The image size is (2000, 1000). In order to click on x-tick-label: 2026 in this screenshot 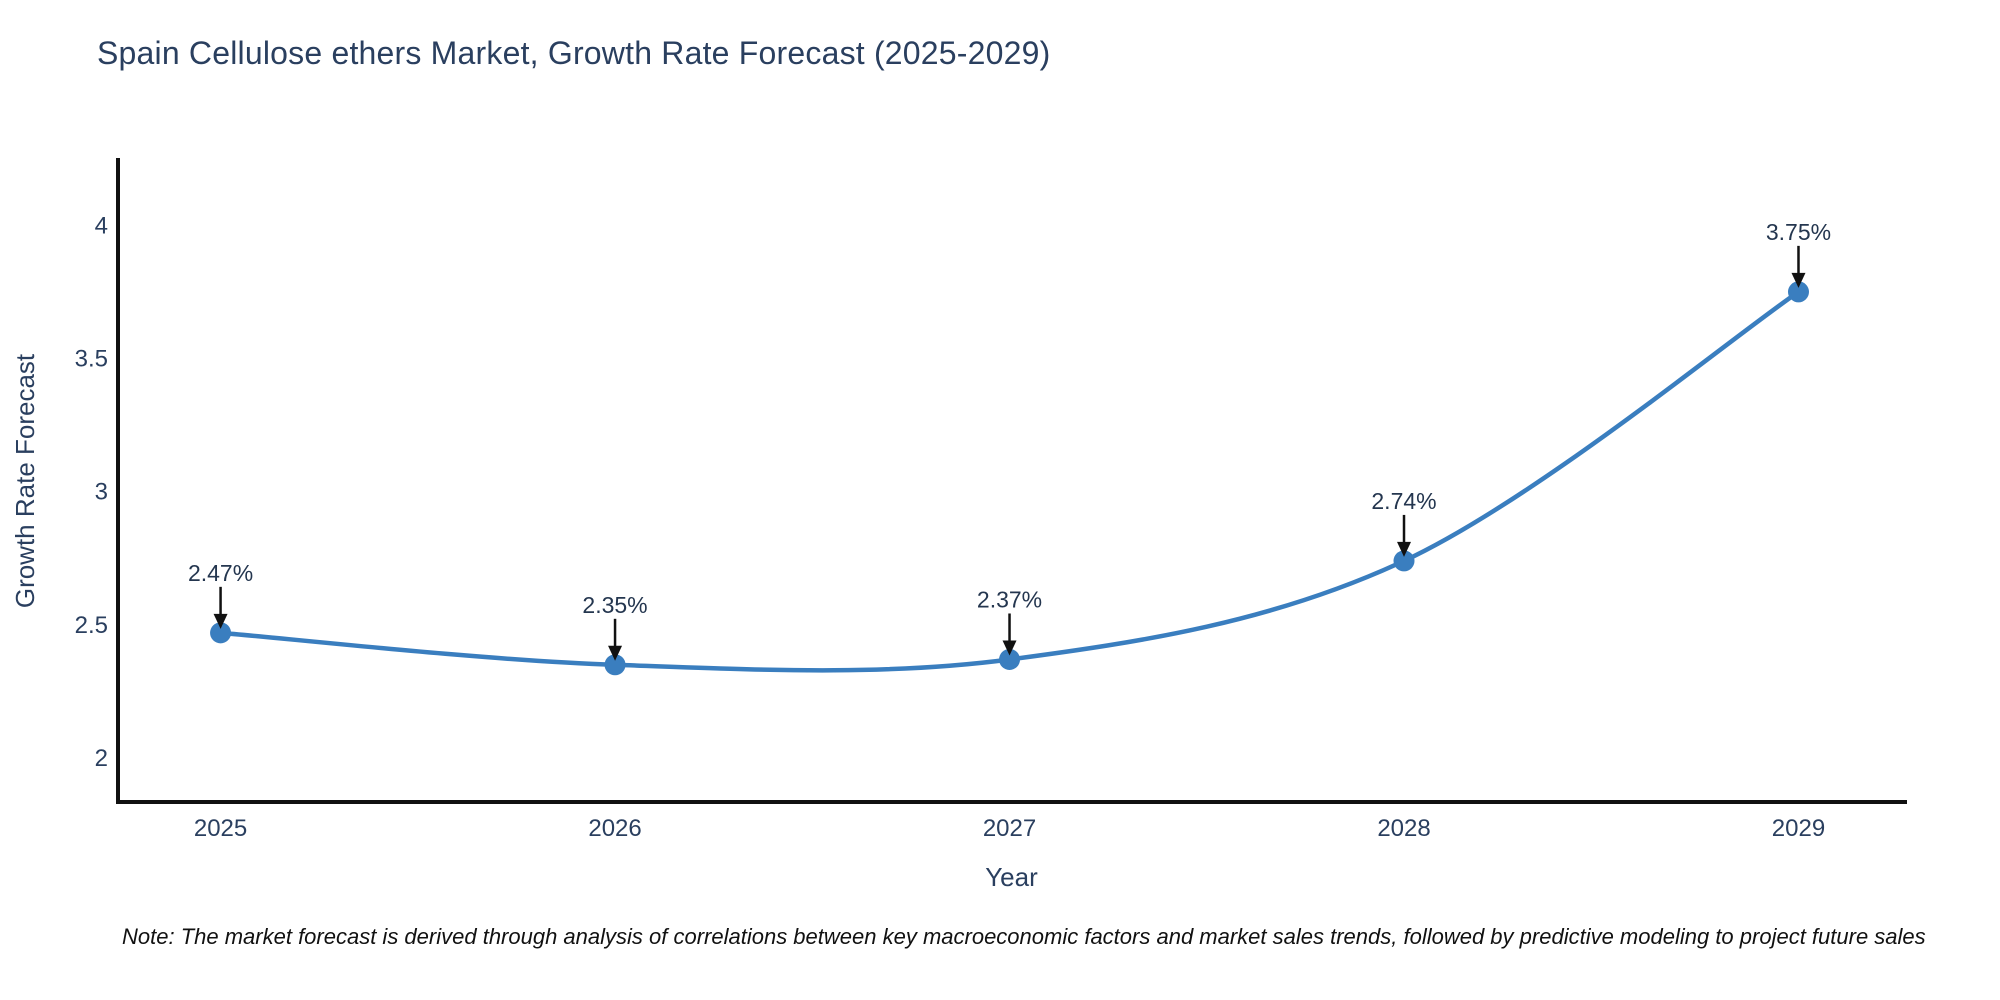, I will do `click(614, 828)`.